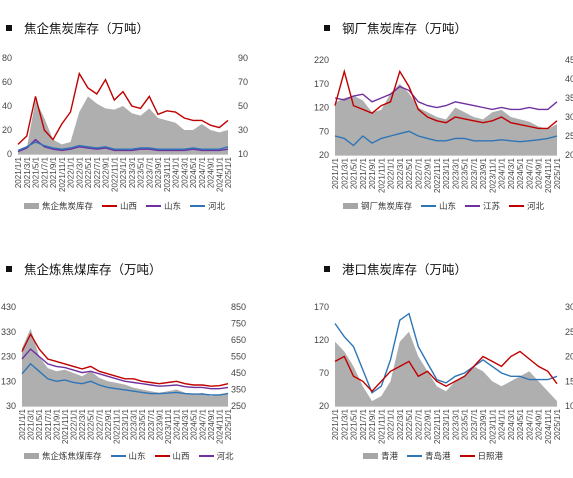 The width and height of the screenshot is (573, 478). Describe the element at coordinates (228, 172) in the screenshot. I see `x-tick-label: 2025/1/1` at that location.